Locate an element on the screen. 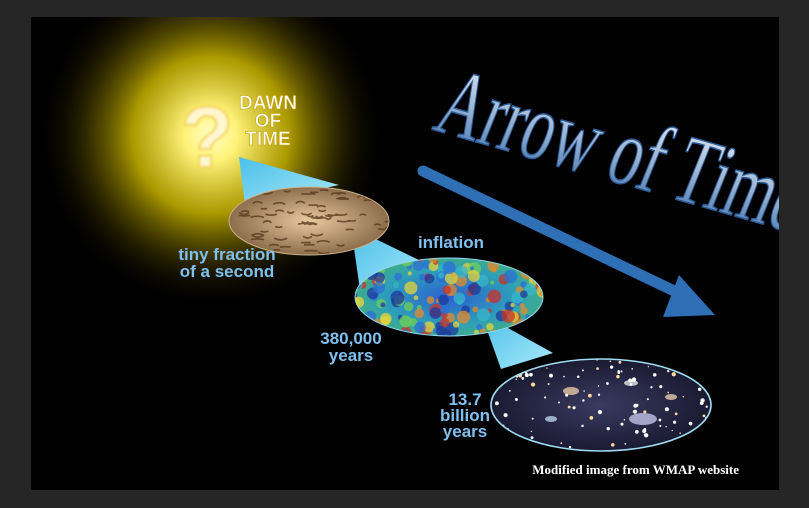 The image size is (809, 508). stage-label-13-7-line-2: billion is located at coordinates (465, 415).